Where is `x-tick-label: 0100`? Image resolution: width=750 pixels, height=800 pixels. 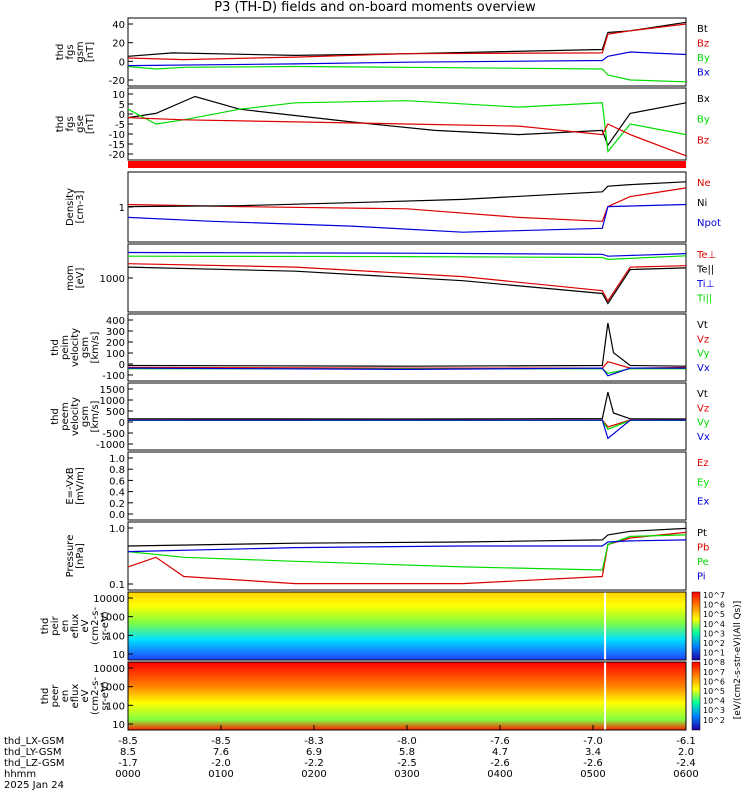 x-tick-label: 0100 is located at coordinates (220, 774).